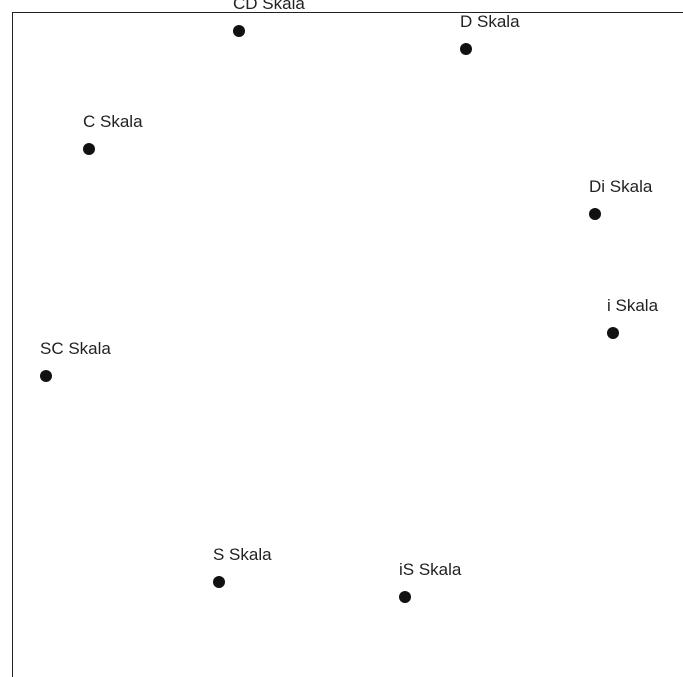  I want to click on point-label: D Skala, so click(490, 21).